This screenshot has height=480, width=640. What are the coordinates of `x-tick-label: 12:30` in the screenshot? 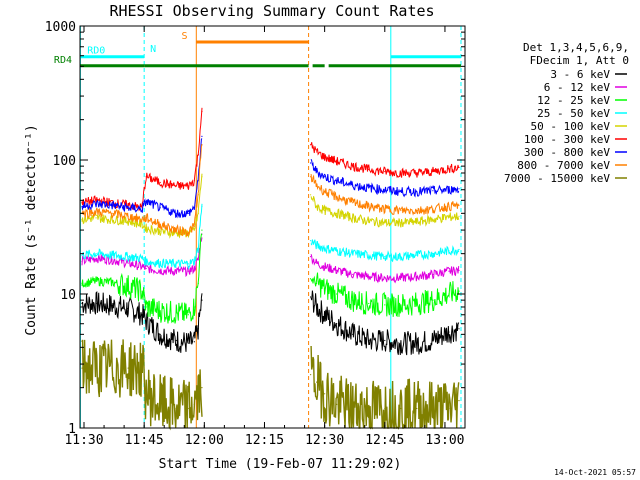 It's located at (324, 440).